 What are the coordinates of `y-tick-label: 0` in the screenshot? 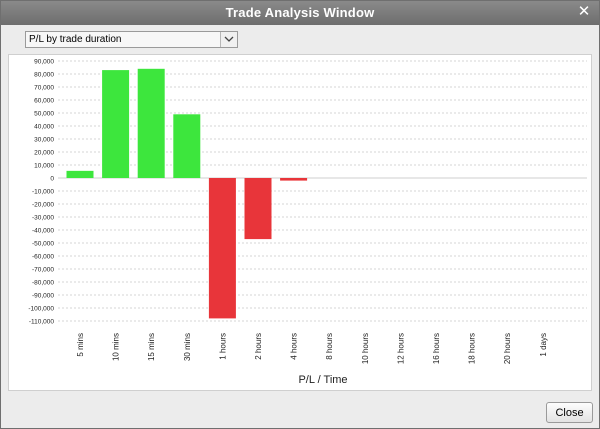 It's located at (52, 179).